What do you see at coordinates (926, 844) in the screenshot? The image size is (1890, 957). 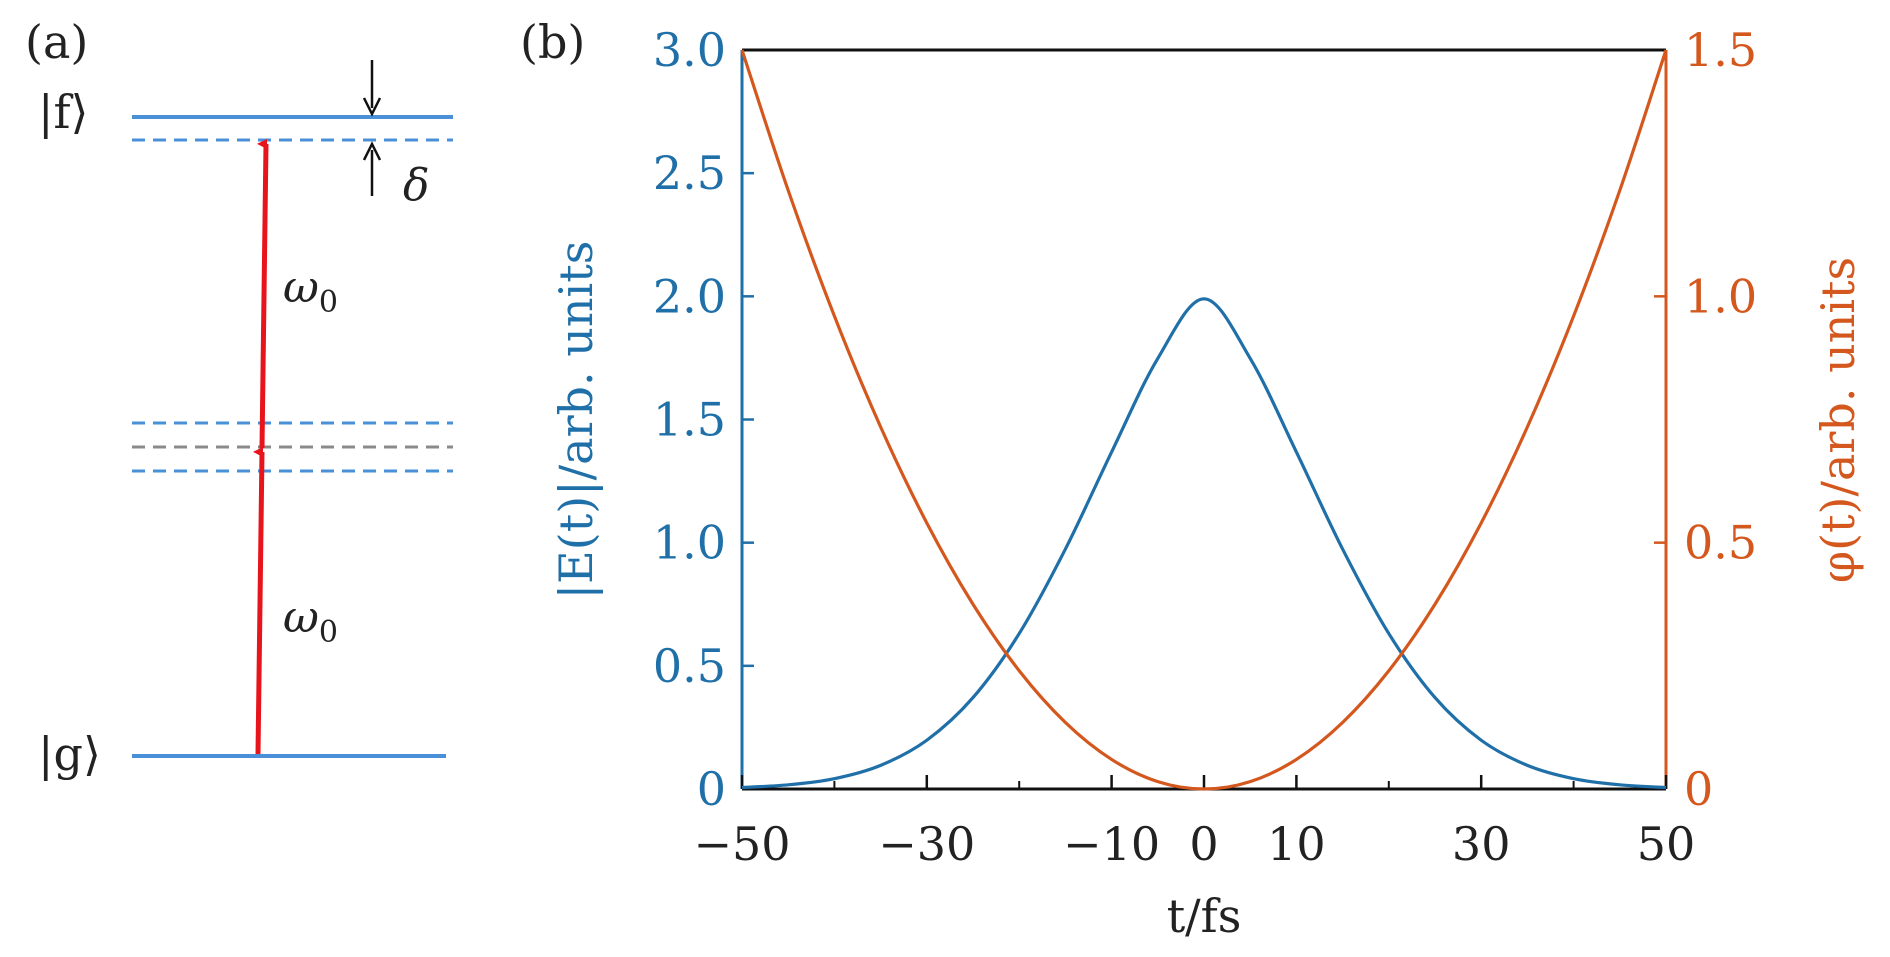 I see `x-tick-label: −30` at bounding box center [926, 844].